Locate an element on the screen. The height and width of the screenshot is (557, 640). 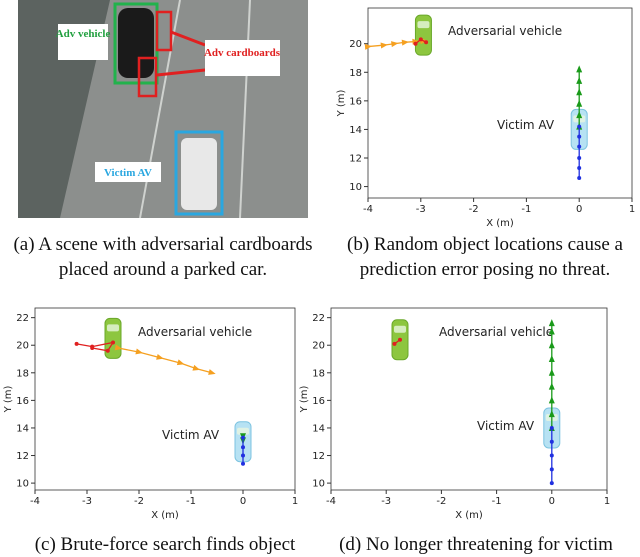
x-tick-label: 1 is located at coordinates (632, 209).